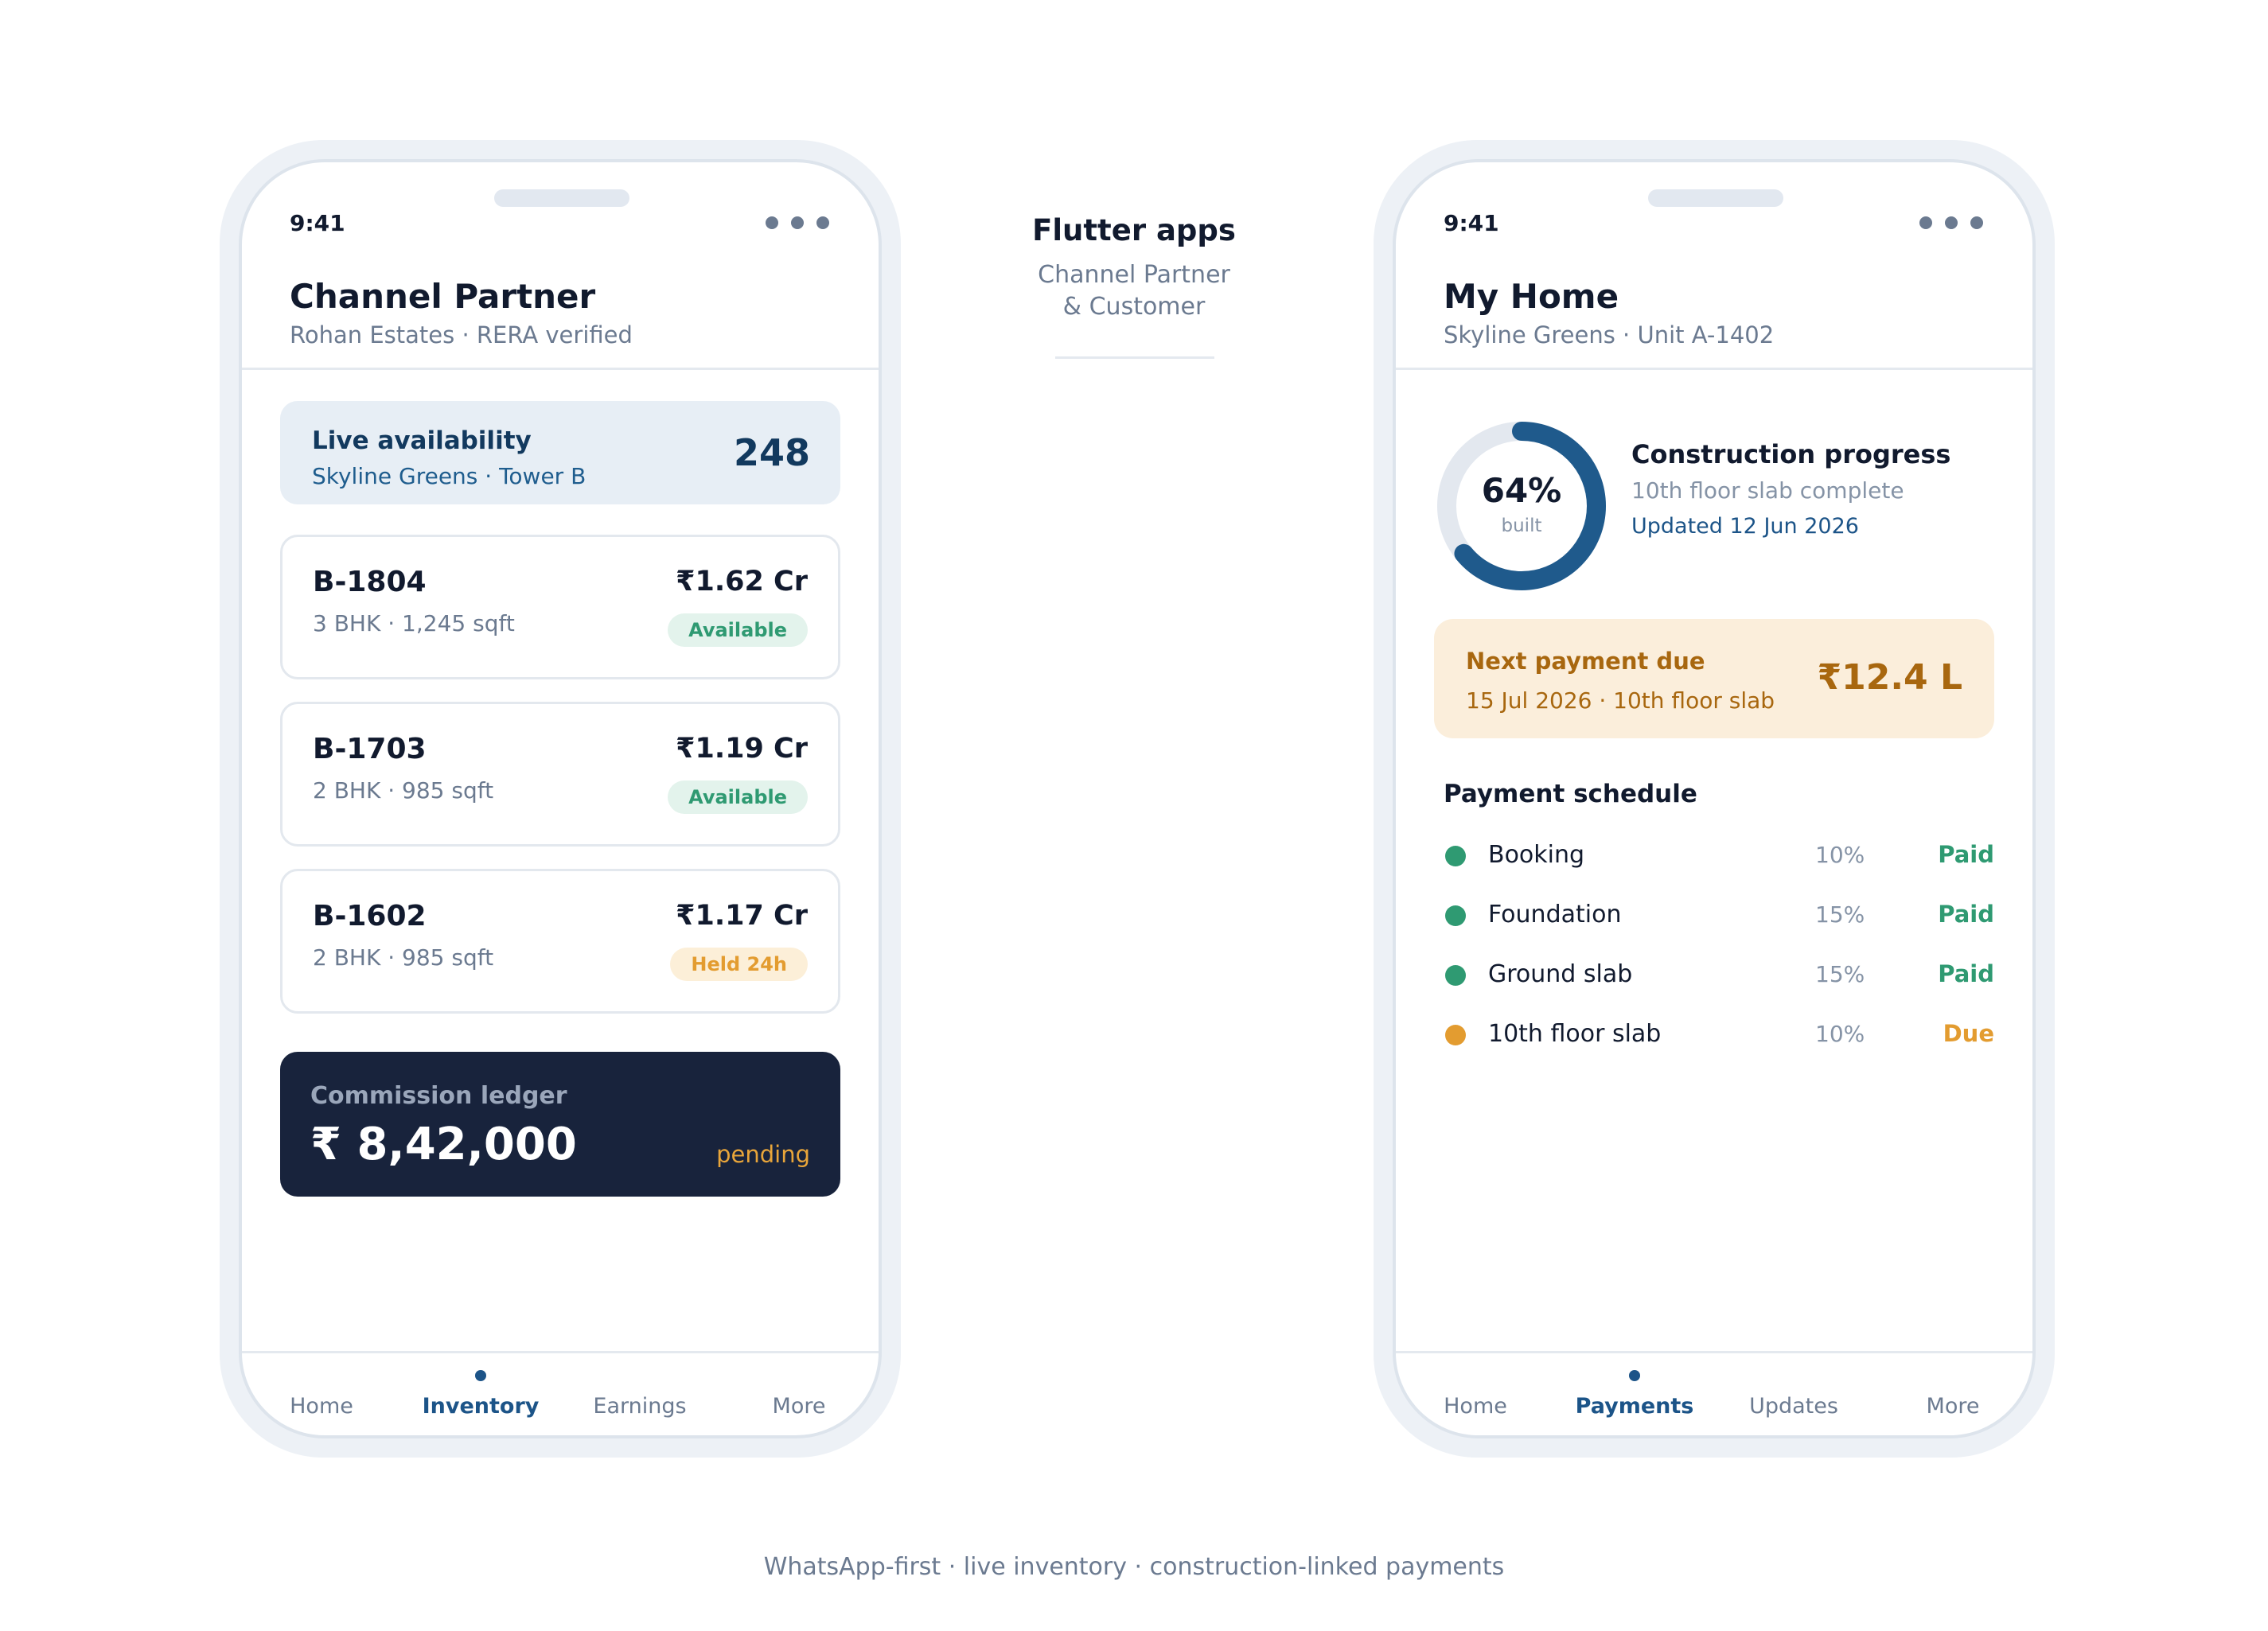  Describe the element at coordinates (763, 1154) in the screenshot. I see `commission-state: pending` at that location.